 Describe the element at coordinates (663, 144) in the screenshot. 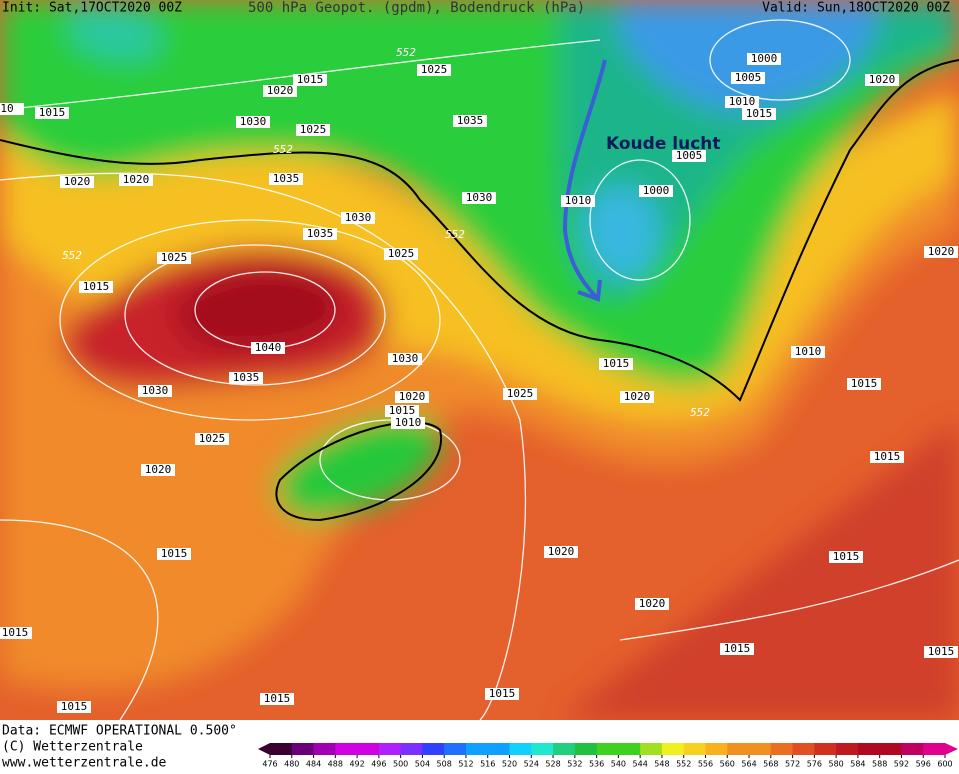

I see `annotation: Koude lucht` at that location.